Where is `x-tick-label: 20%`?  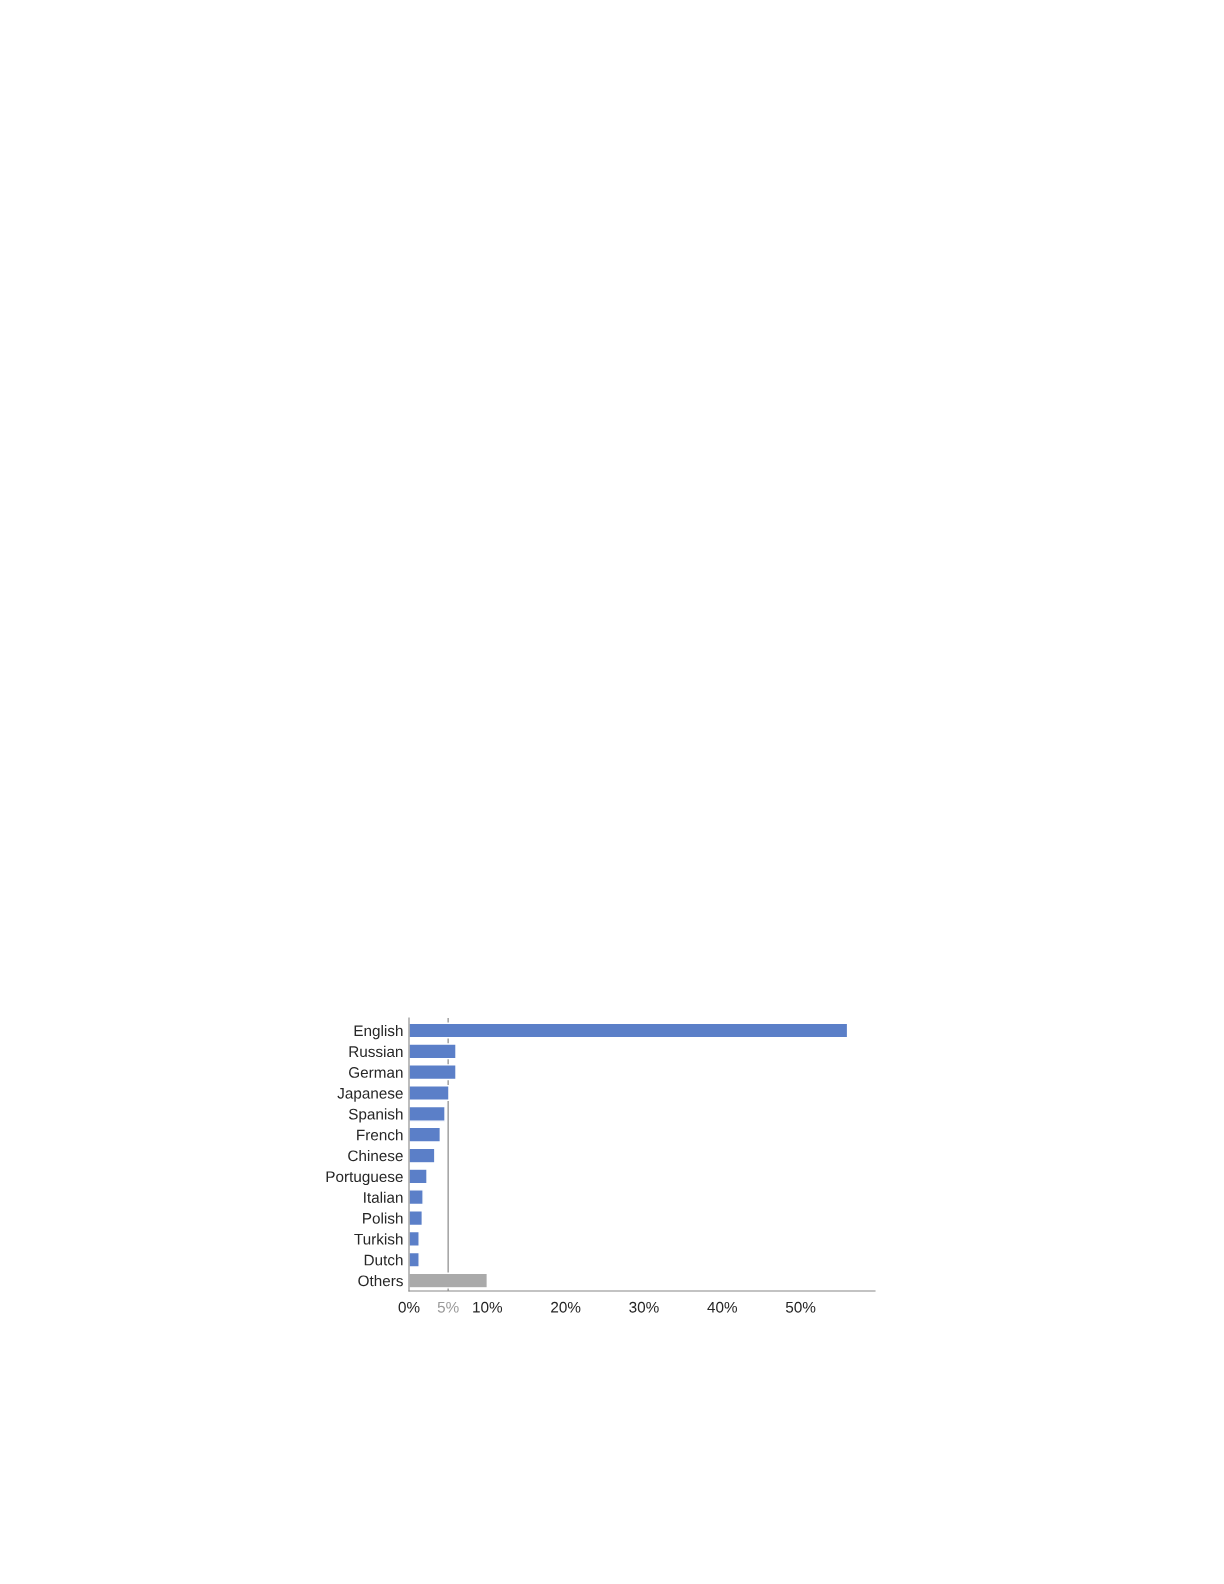
x-tick-label: 20% is located at coordinates (566, 1307).